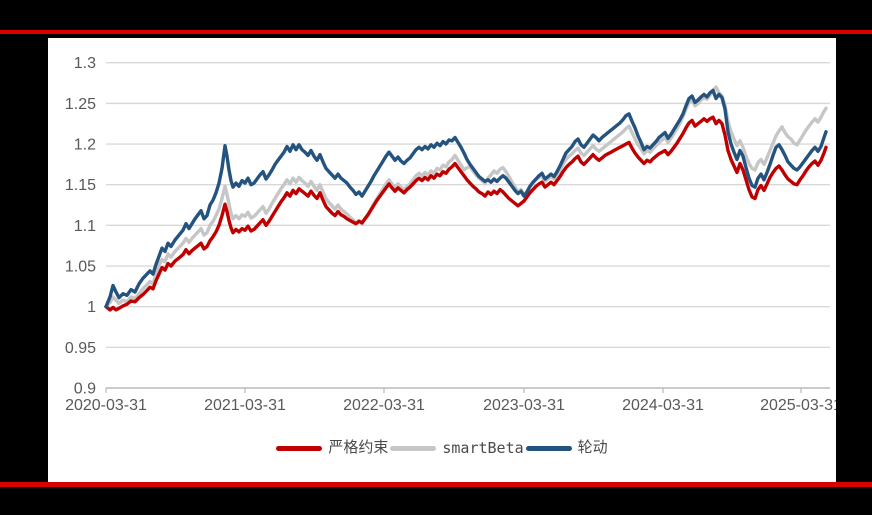 The height and width of the screenshot is (515, 872). I want to click on legend-item-strict-constraint: 严格约束, so click(332, 448).